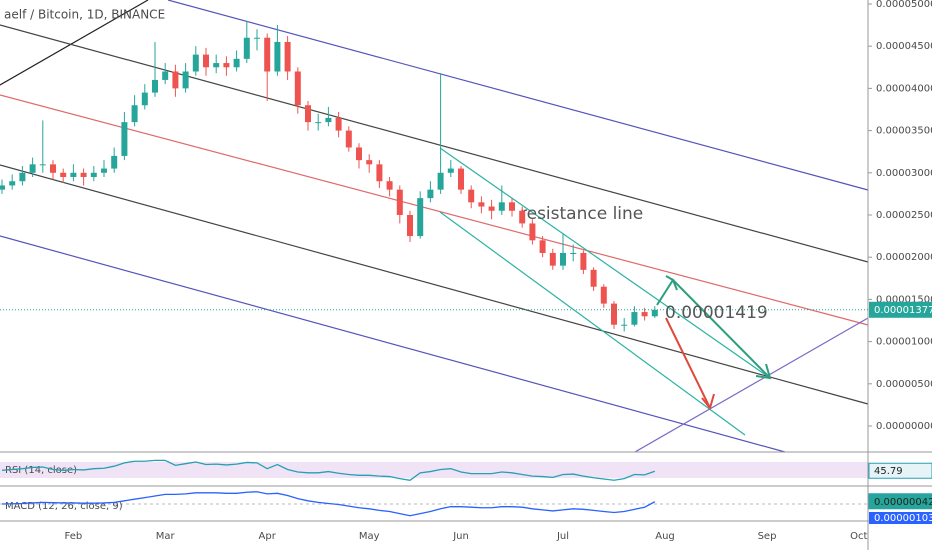 The width and height of the screenshot is (932, 550). I want to click on y-tick-label: 0.00002000, so click(904, 257).